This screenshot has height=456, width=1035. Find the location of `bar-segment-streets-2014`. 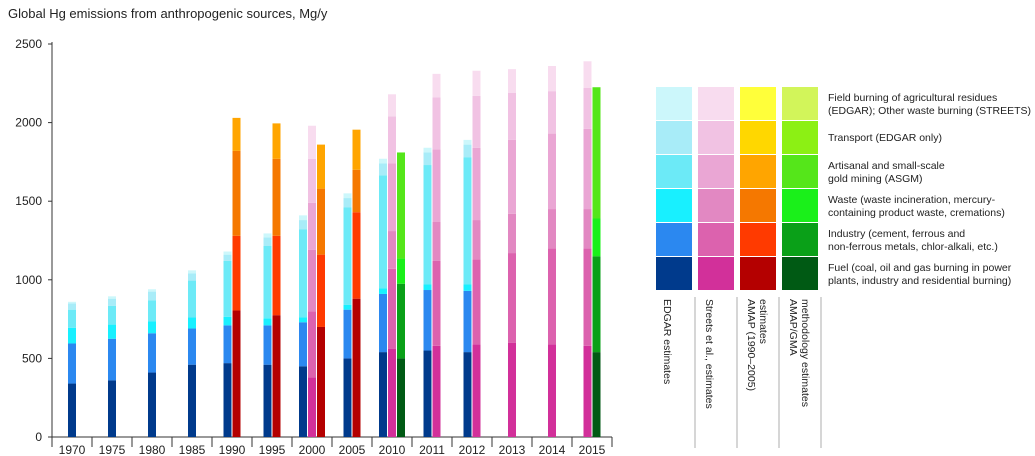

bar-segment-streets-2014 is located at coordinates (552, 390).